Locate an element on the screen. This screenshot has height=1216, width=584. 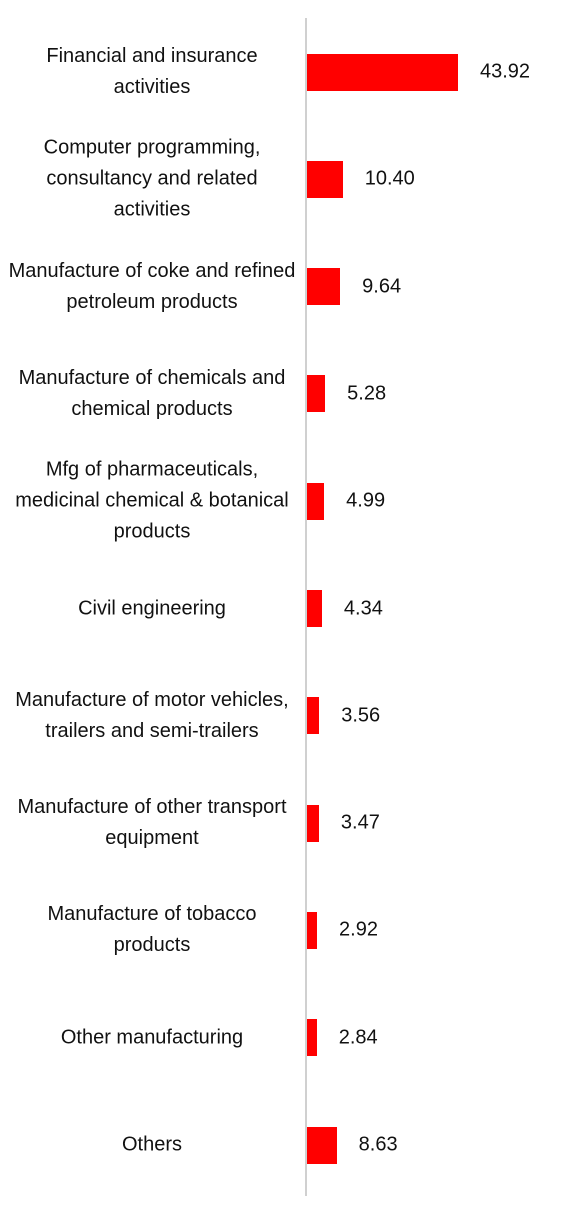
category-label: Manufacture of tobacco products is located at coordinates (152, 930).